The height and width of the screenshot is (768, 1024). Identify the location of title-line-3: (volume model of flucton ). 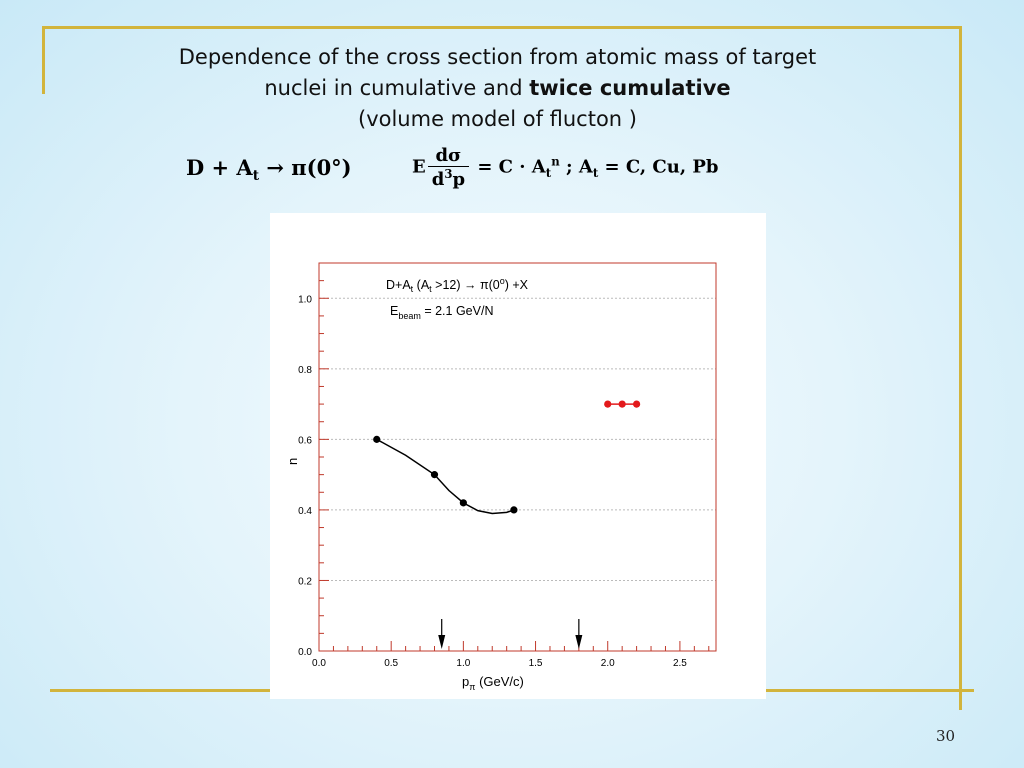
(497, 119).